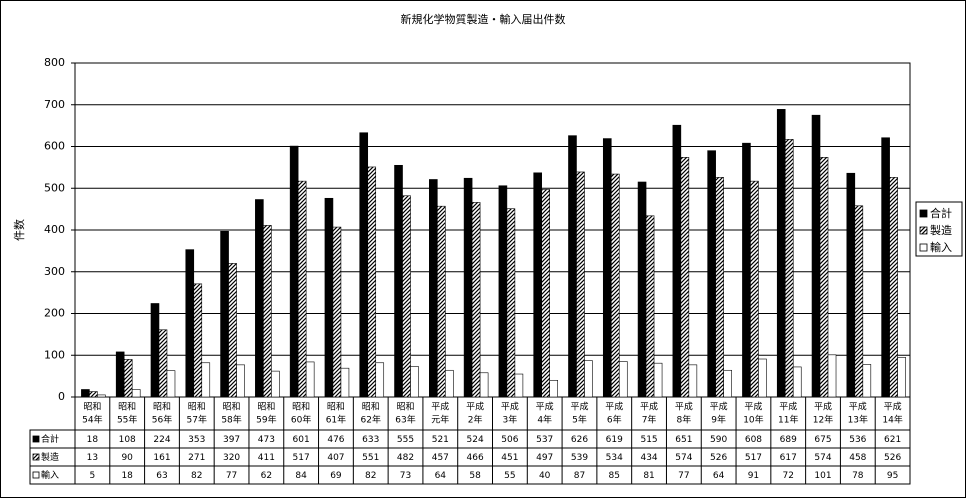  I want to click on table-legend-key, so click(36, 475).